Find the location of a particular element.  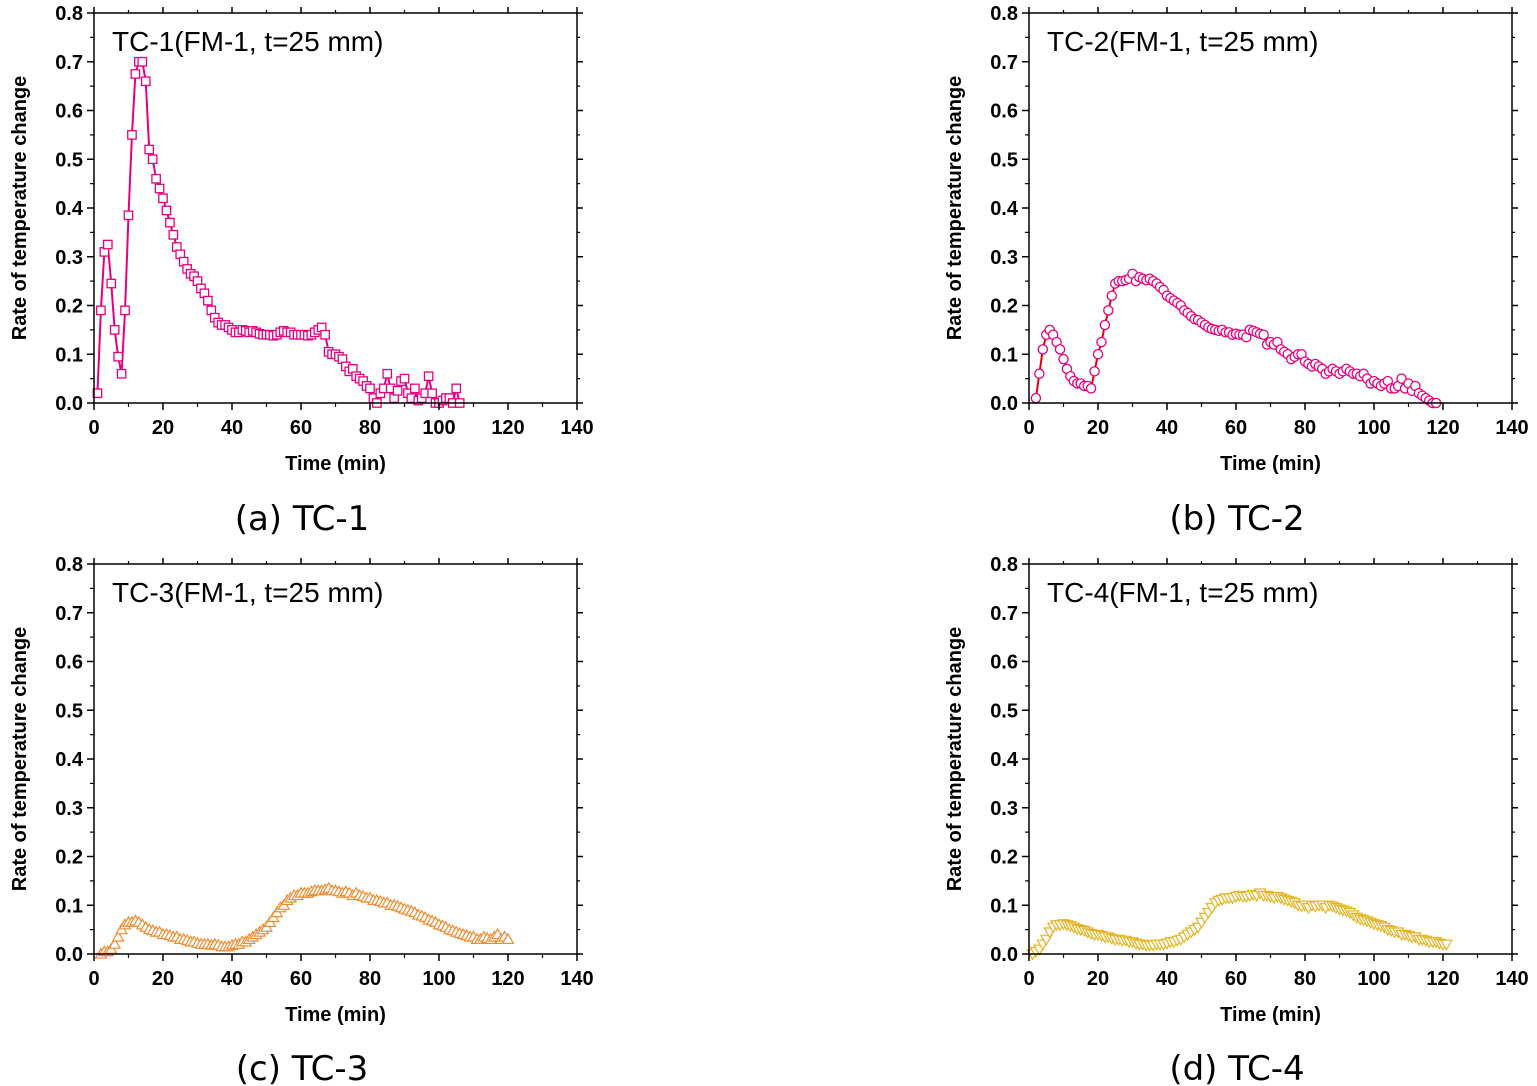

chart-title: TC-3(FM-1, t=25 mm) is located at coordinates (247, 592).